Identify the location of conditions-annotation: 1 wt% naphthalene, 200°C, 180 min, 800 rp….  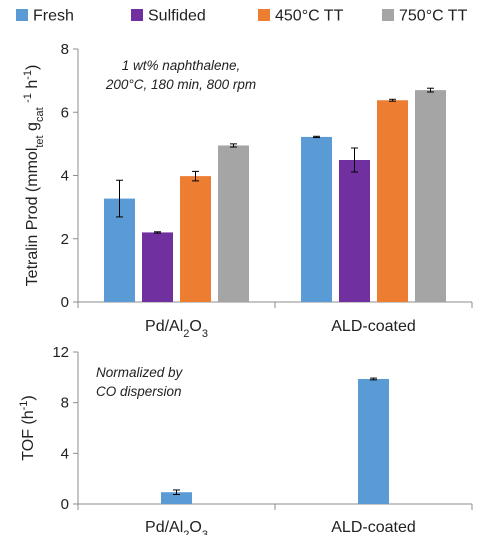
(180, 75).